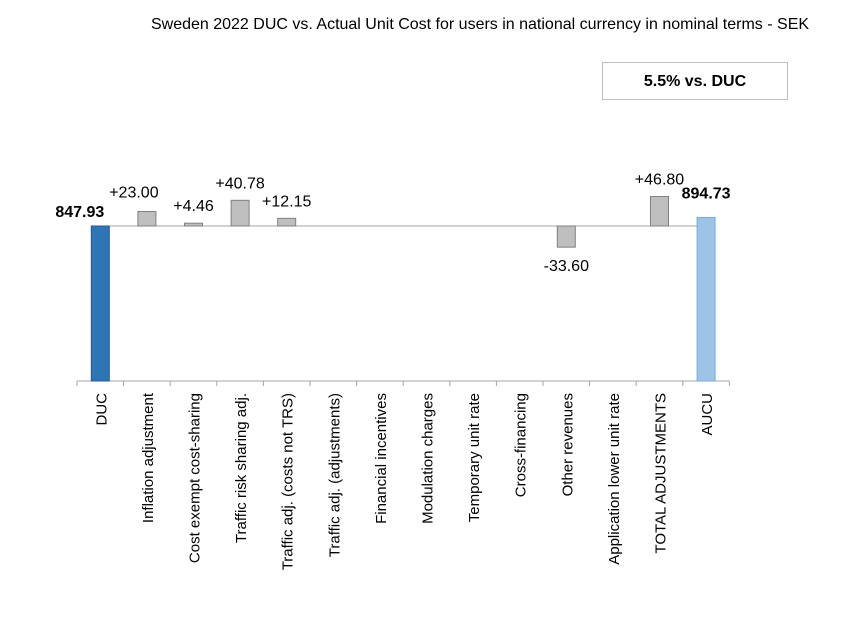  Describe the element at coordinates (706, 299) in the screenshot. I see `bar-aucu` at that location.